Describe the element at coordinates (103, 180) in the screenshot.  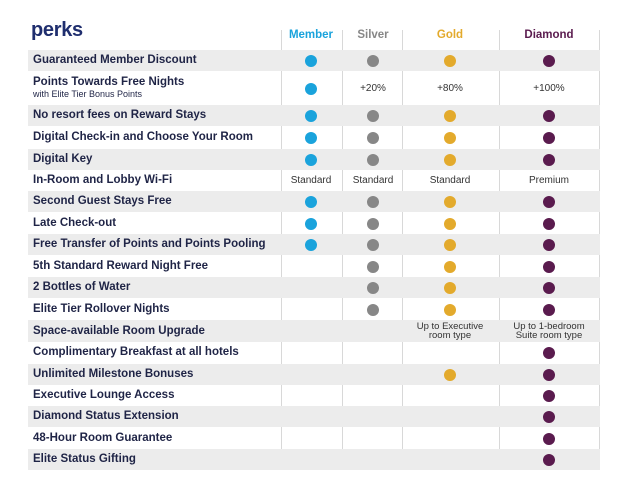
I see `row-label-text: In-Room and Lobby Wi-Fi` at that location.